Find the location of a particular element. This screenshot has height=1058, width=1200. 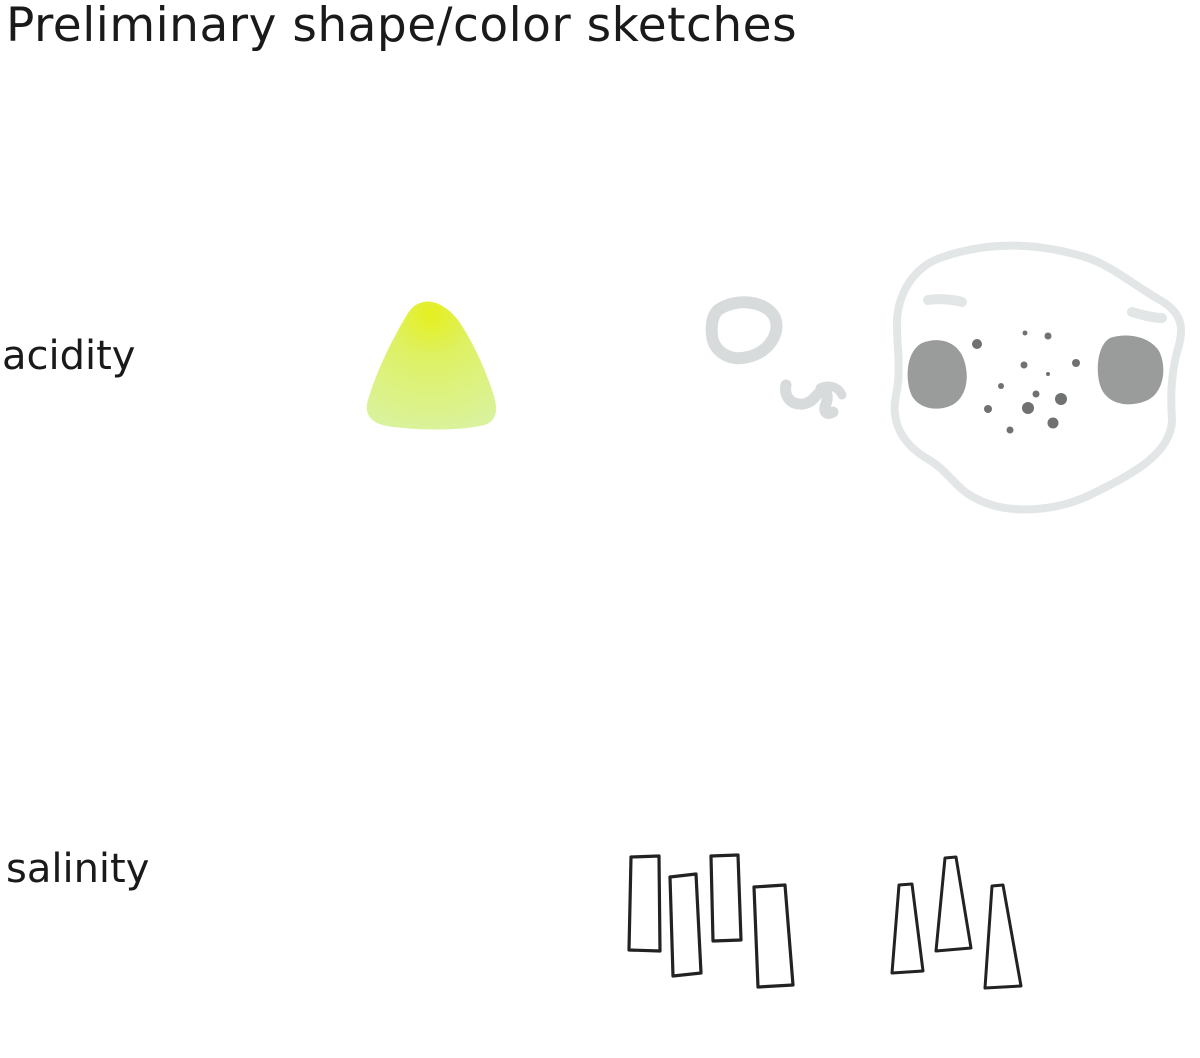

row-label-acidity: acidity is located at coordinates (69, 356).